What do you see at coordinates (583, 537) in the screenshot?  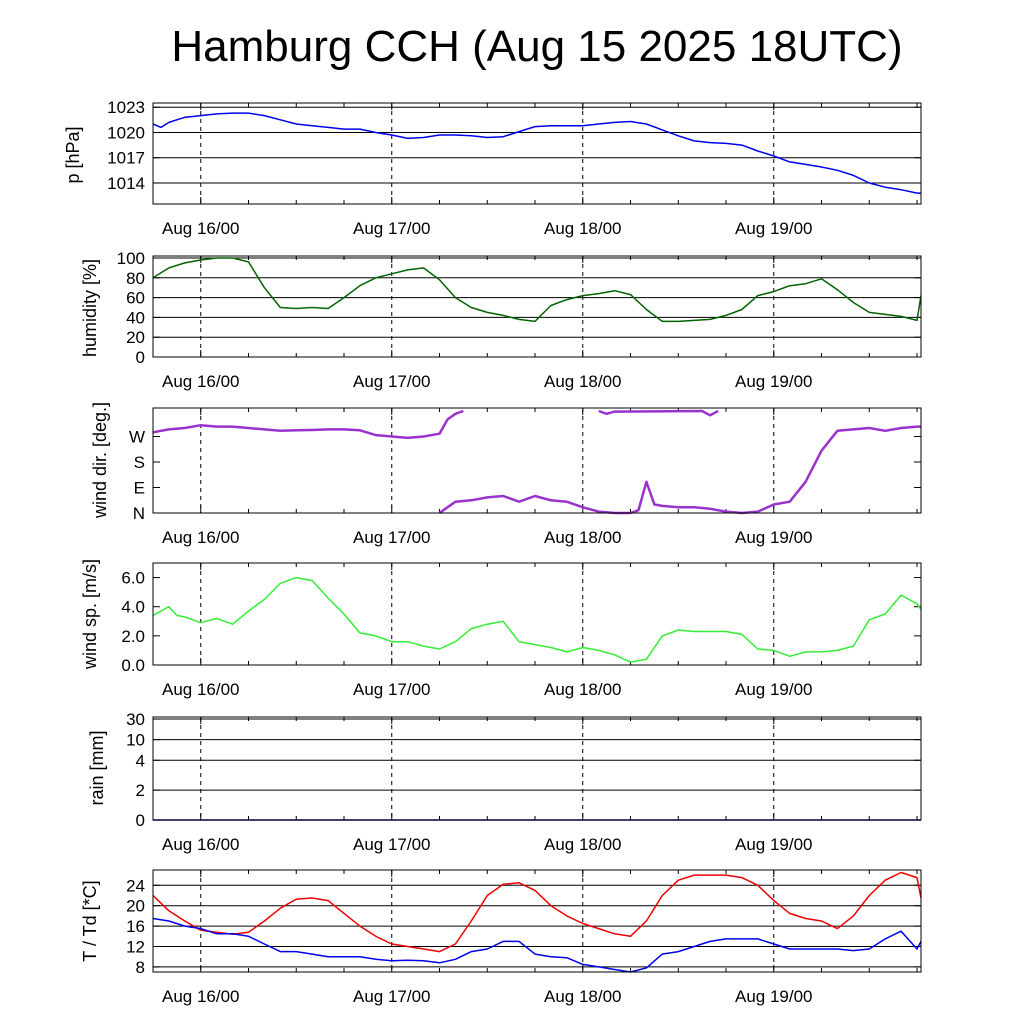 I see `wind-direction-x-tick-label: Aug 18/00` at bounding box center [583, 537].